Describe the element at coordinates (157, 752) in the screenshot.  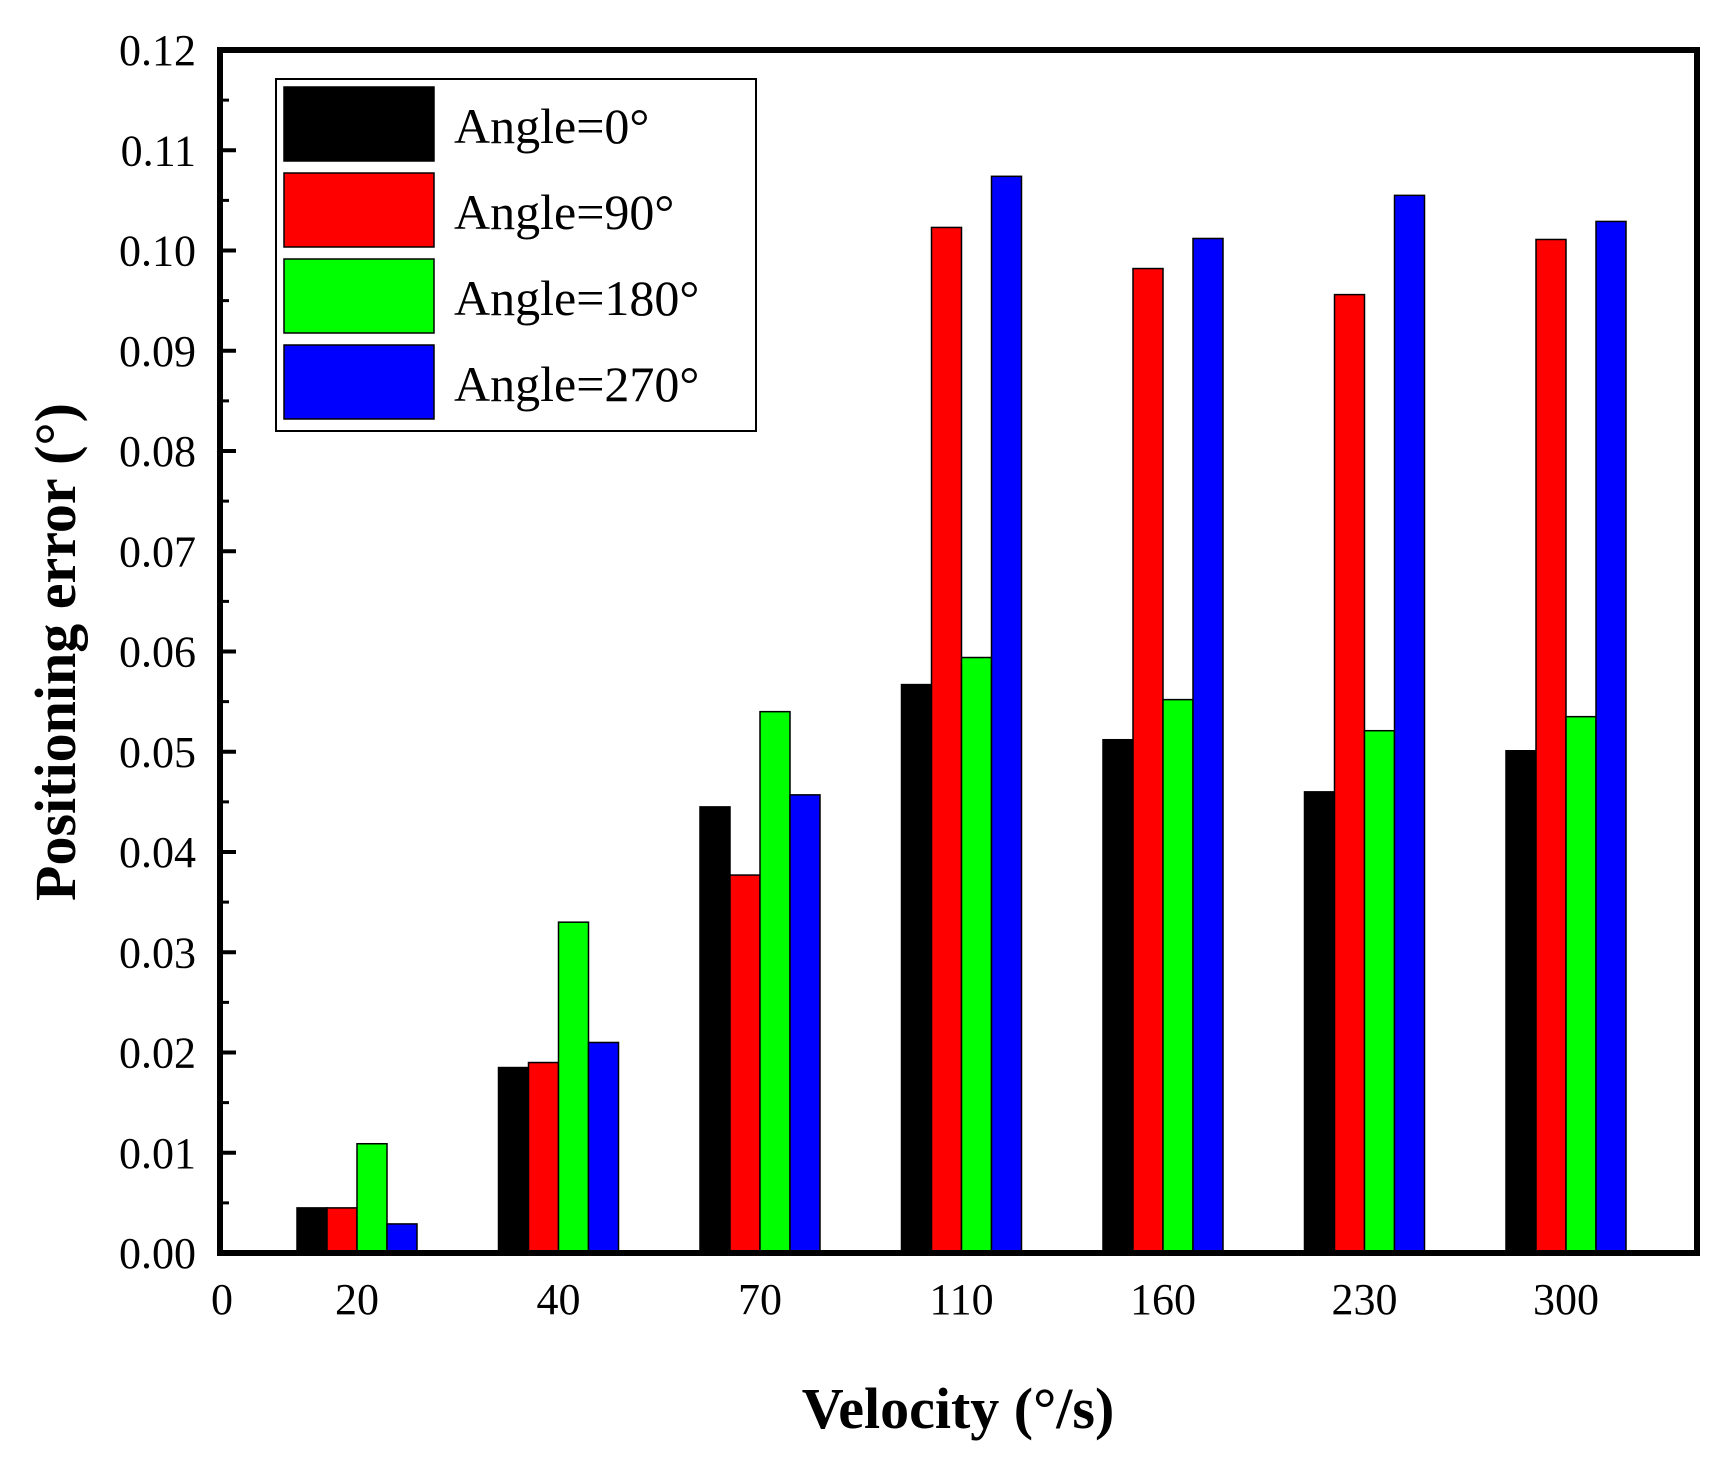
I see `y-tick-label: 0.05` at that location.